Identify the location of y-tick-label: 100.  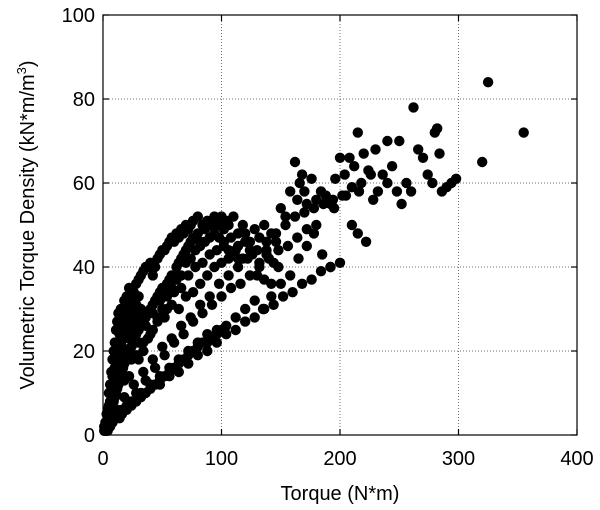
(78, 16).